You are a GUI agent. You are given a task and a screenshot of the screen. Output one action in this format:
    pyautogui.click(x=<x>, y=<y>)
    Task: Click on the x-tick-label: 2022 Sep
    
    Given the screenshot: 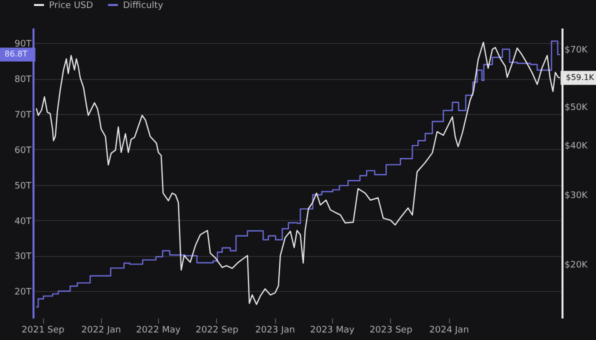 What is the action you would take?
    pyautogui.click(x=217, y=331)
    